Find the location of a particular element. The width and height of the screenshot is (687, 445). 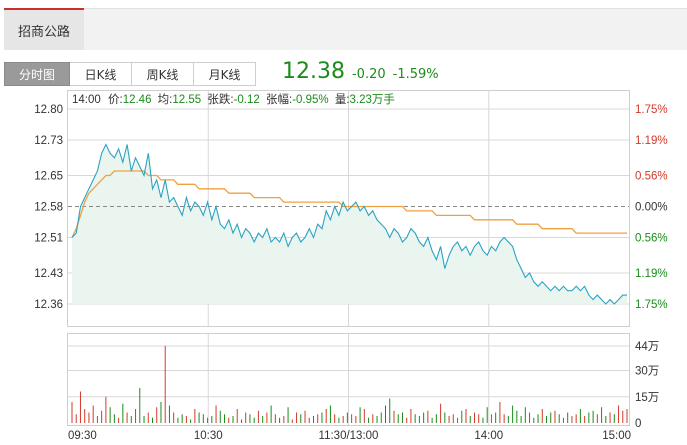

info-price: 12.46 is located at coordinates (137, 100).